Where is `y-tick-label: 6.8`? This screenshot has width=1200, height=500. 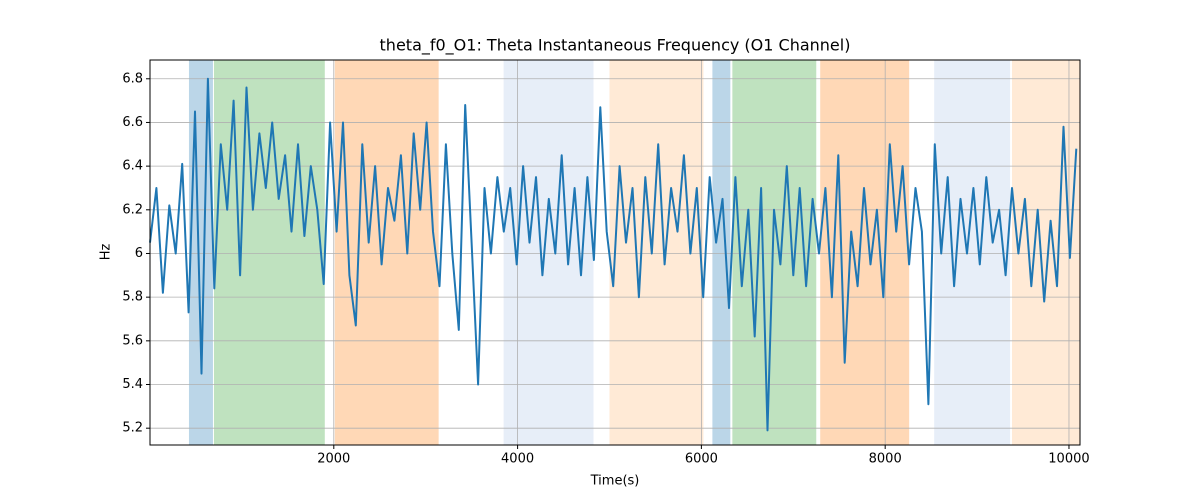 y-tick-label: 6.8 is located at coordinates (132, 78).